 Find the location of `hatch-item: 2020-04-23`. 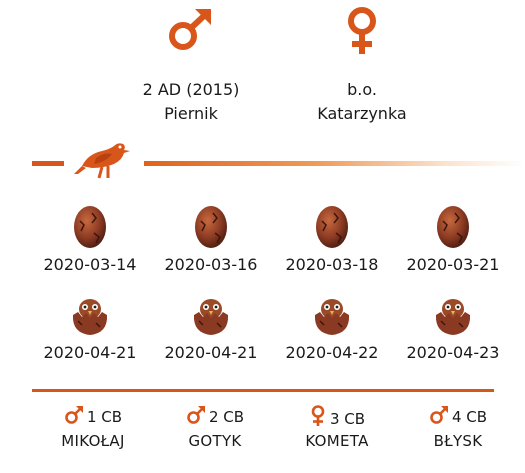

hatch-item: 2020-04-23 is located at coordinates (453, 328).